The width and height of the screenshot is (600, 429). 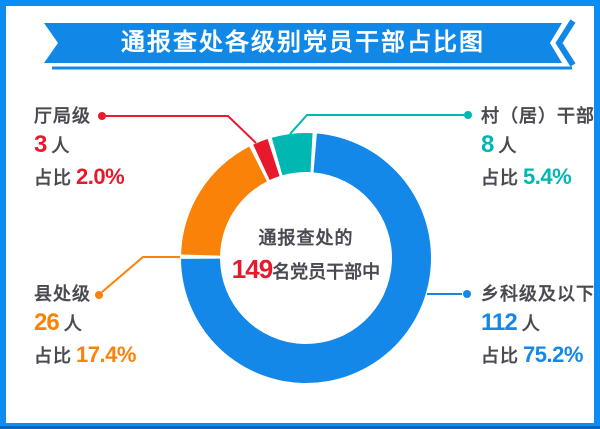 I want to click on callout-xian-chu-ji: 县处级 26 人 占比 17.4%, so click(x=85, y=325).